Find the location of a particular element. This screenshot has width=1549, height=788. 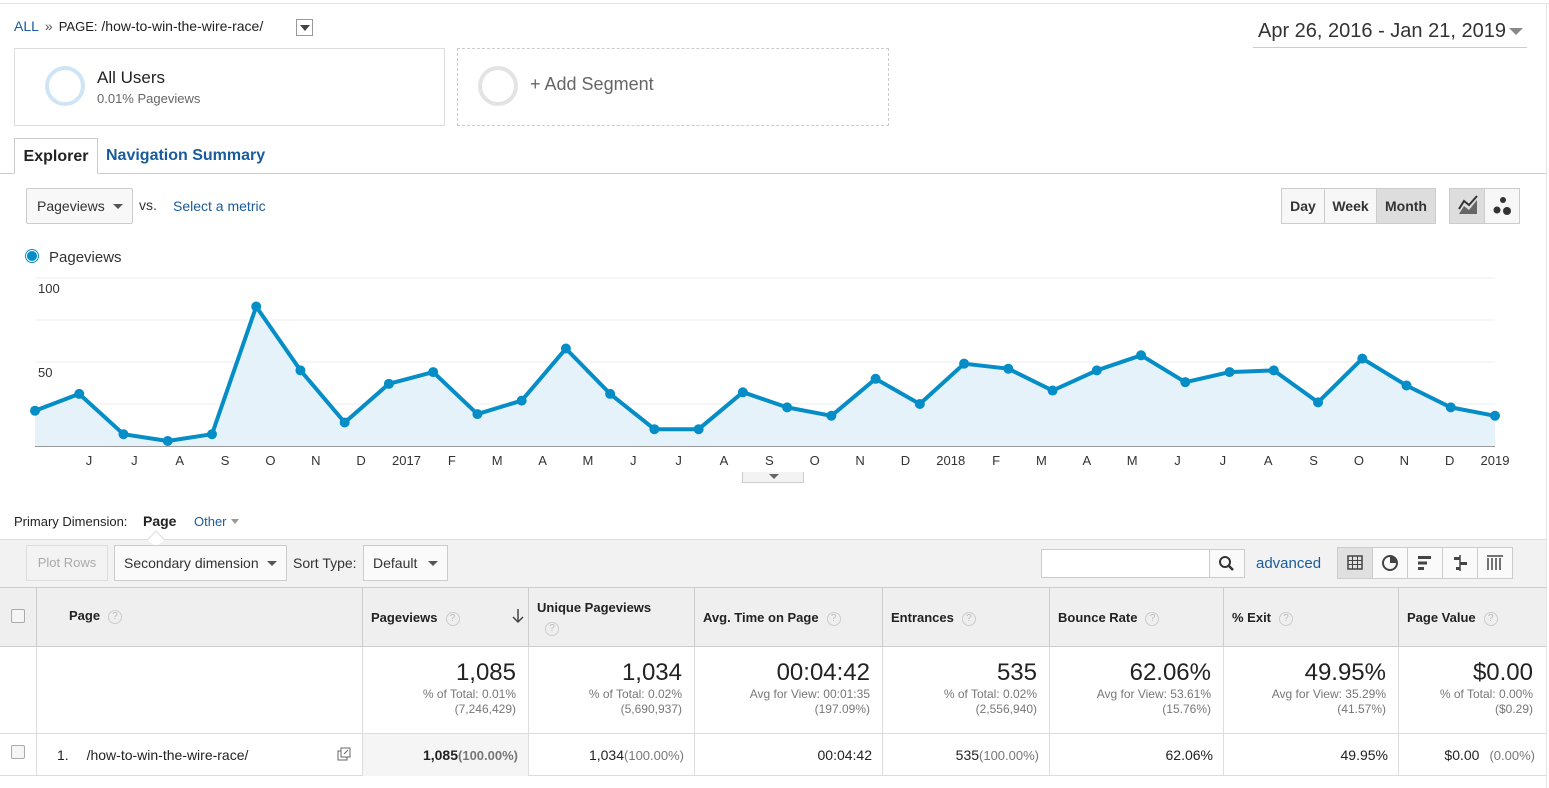

segment-all-users is located at coordinates (229, 87).